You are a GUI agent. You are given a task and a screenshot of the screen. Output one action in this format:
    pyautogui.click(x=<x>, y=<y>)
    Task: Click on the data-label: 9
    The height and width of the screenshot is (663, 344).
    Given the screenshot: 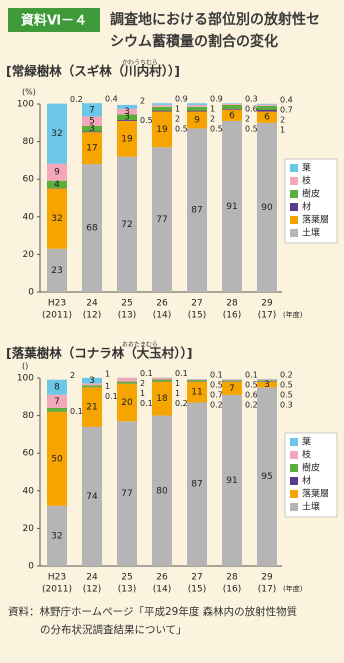 What is the action you would take?
    pyautogui.click(x=197, y=120)
    